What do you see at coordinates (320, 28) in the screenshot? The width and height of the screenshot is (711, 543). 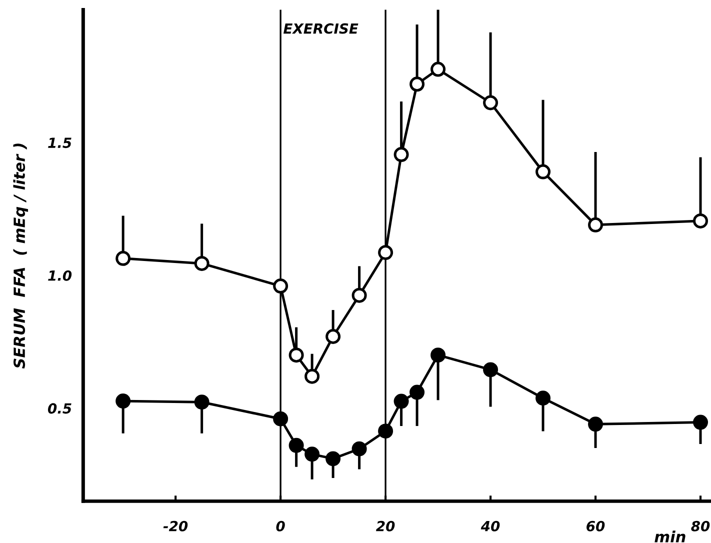 I see `ref-line-label: EXERCISE` at bounding box center [320, 28].